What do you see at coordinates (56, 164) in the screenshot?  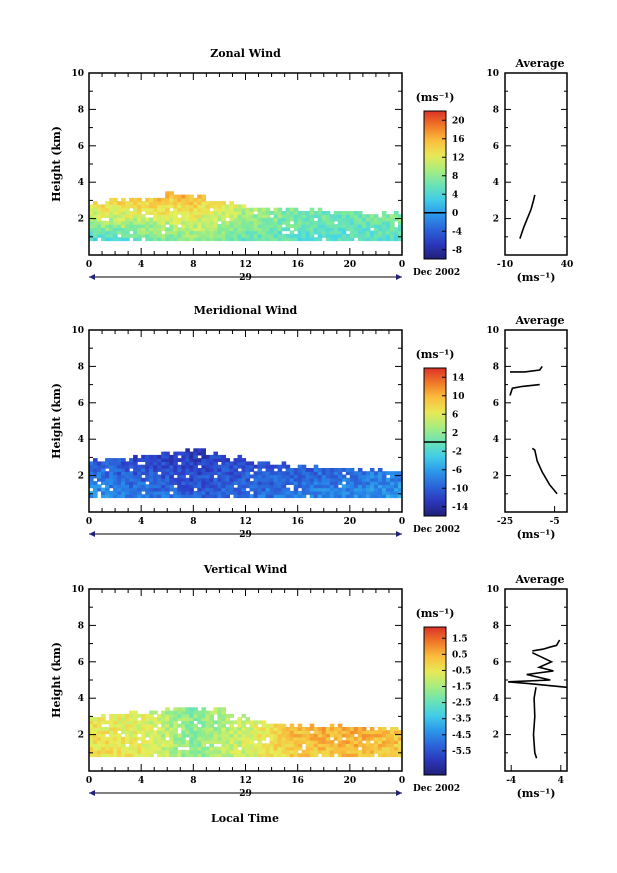 I see `zonal-y-label: Height (km)` at bounding box center [56, 164].